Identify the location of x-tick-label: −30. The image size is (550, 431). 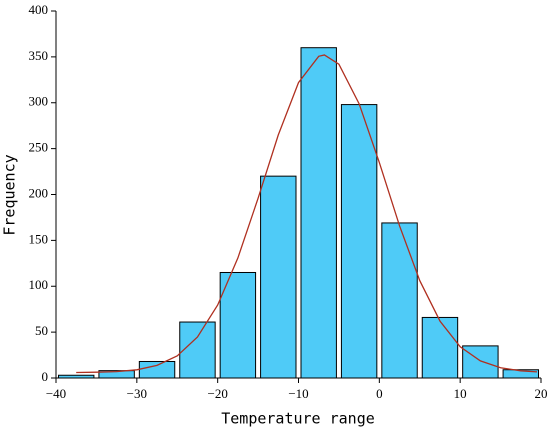
(137, 393).